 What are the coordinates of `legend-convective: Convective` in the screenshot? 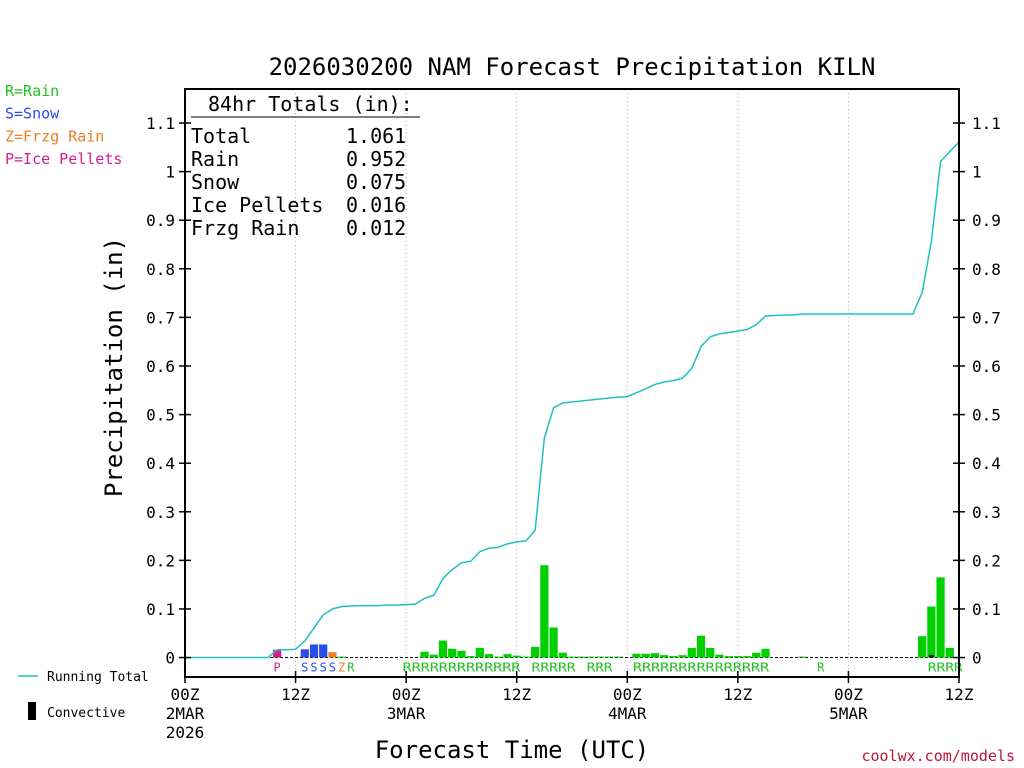 It's located at (86, 713).